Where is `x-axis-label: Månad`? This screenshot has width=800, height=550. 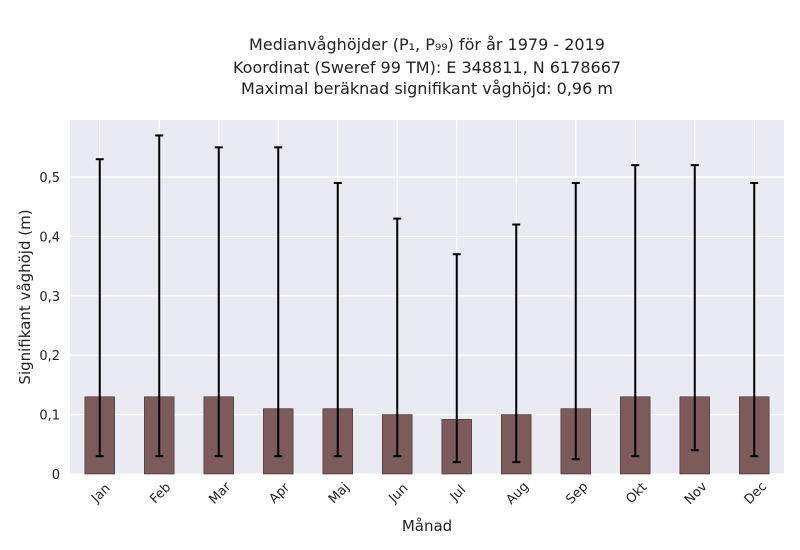
x-axis-label: Månad is located at coordinates (427, 526).